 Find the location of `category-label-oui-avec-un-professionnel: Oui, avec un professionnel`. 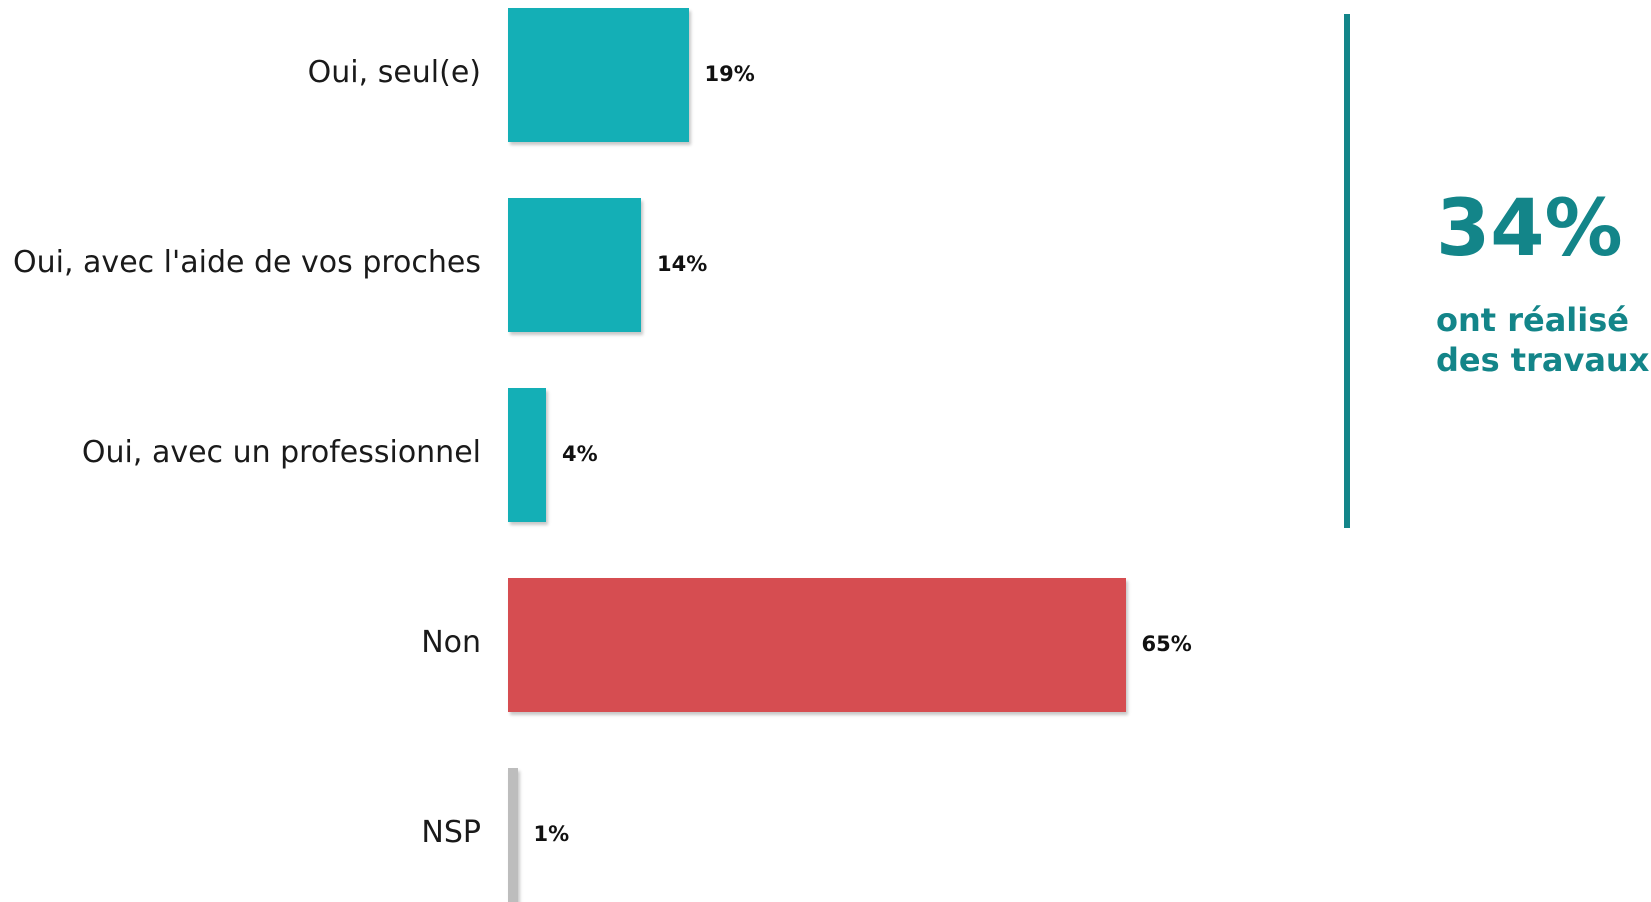

category-label-oui-avec-un-professionnel: Oui, avec un professionnel is located at coordinates (281, 452).